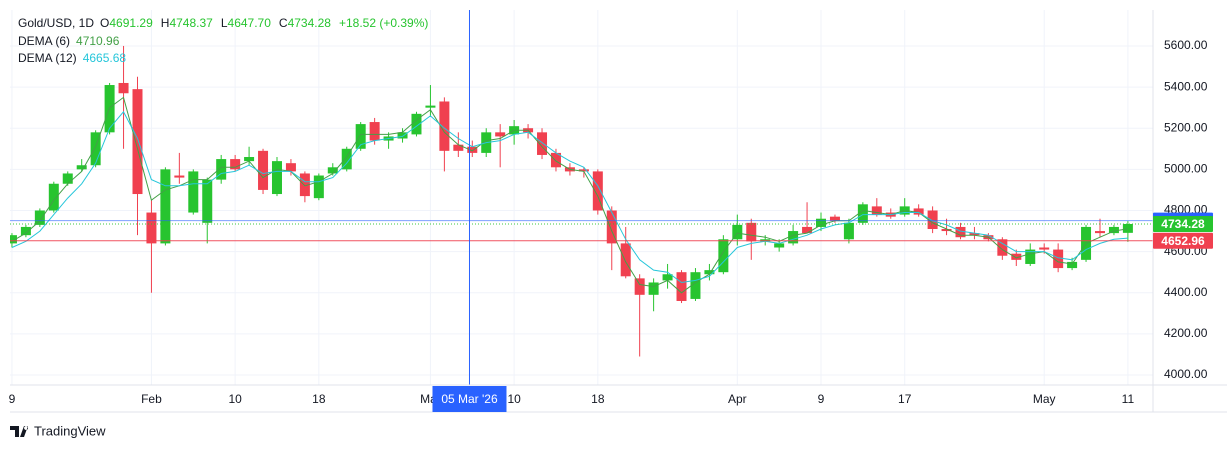 This screenshot has width=1227, height=449. Describe the element at coordinates (310, 23) in the screenshot. I see `field-value: 4734.28` at that location.